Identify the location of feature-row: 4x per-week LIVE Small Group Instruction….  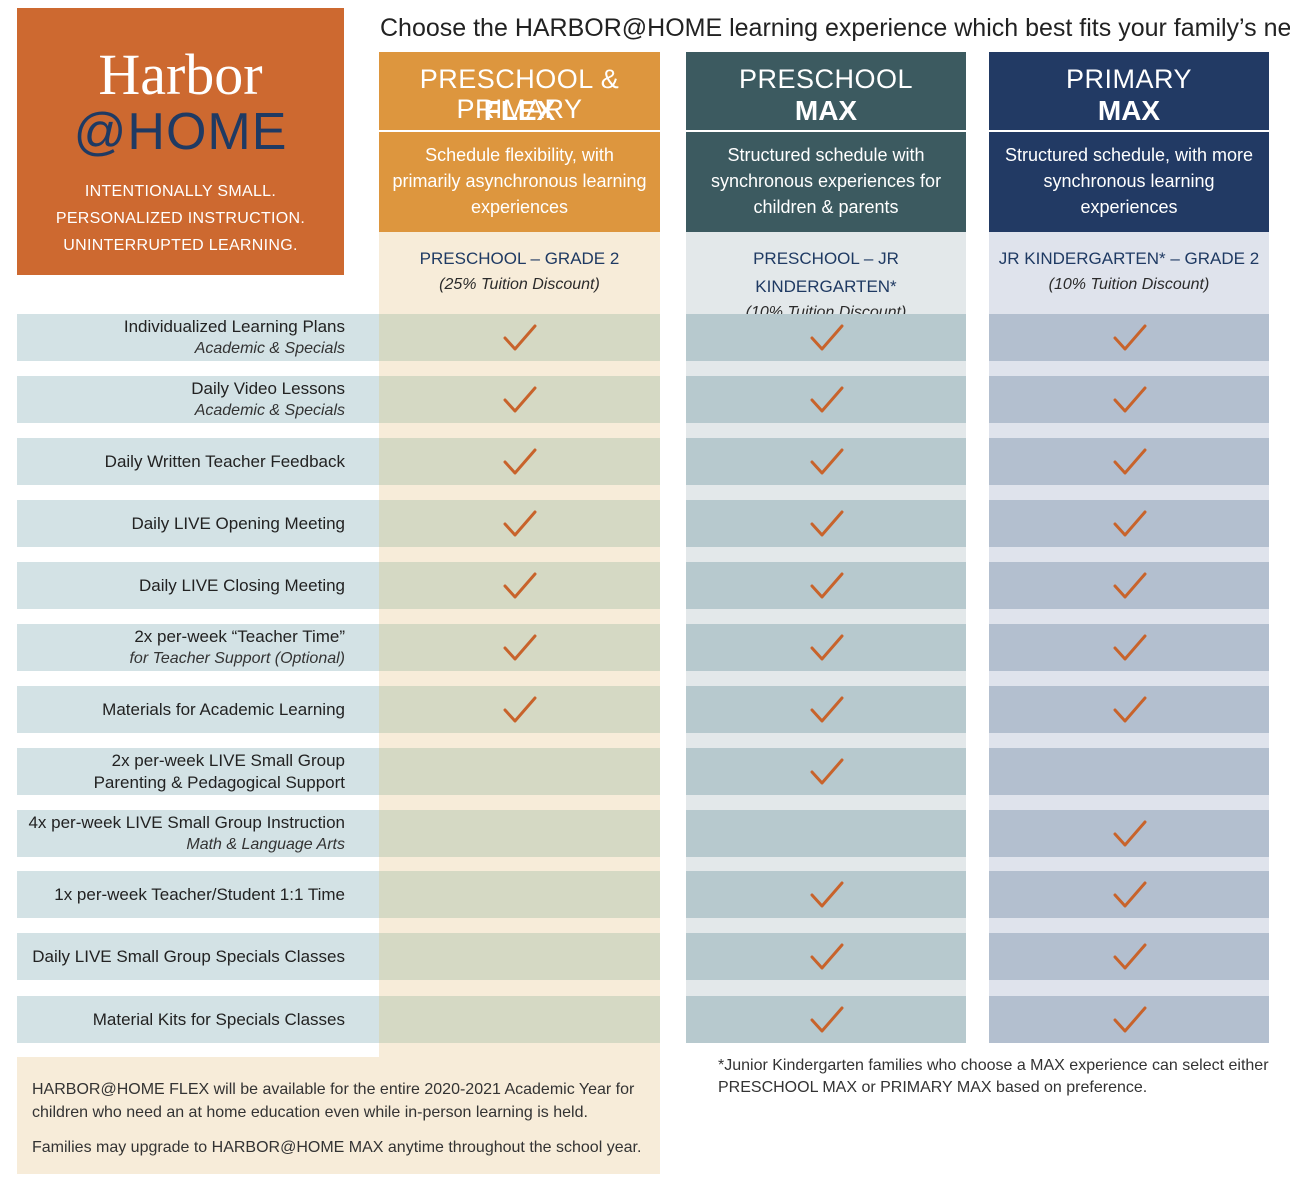
(643, 833).